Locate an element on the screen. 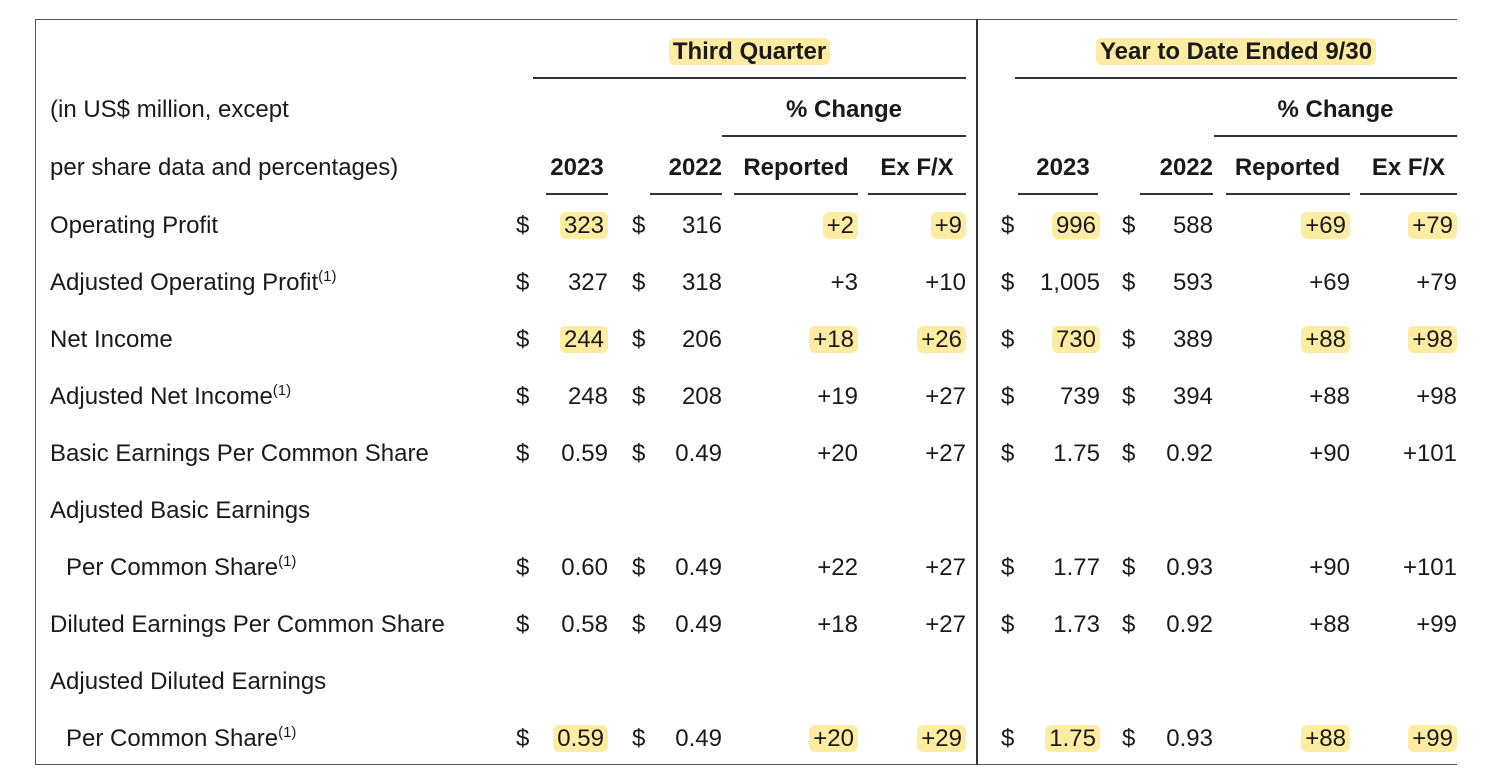  col-rule-y-2022 is located at coordinates (1176, 194).